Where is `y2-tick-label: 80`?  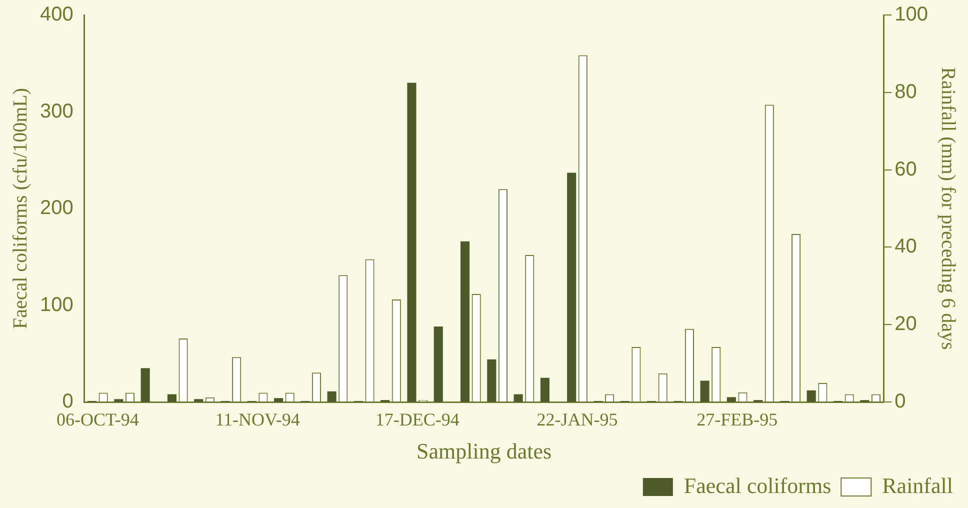 y2-tick-label: 80 is located at coordinates (905, 91).